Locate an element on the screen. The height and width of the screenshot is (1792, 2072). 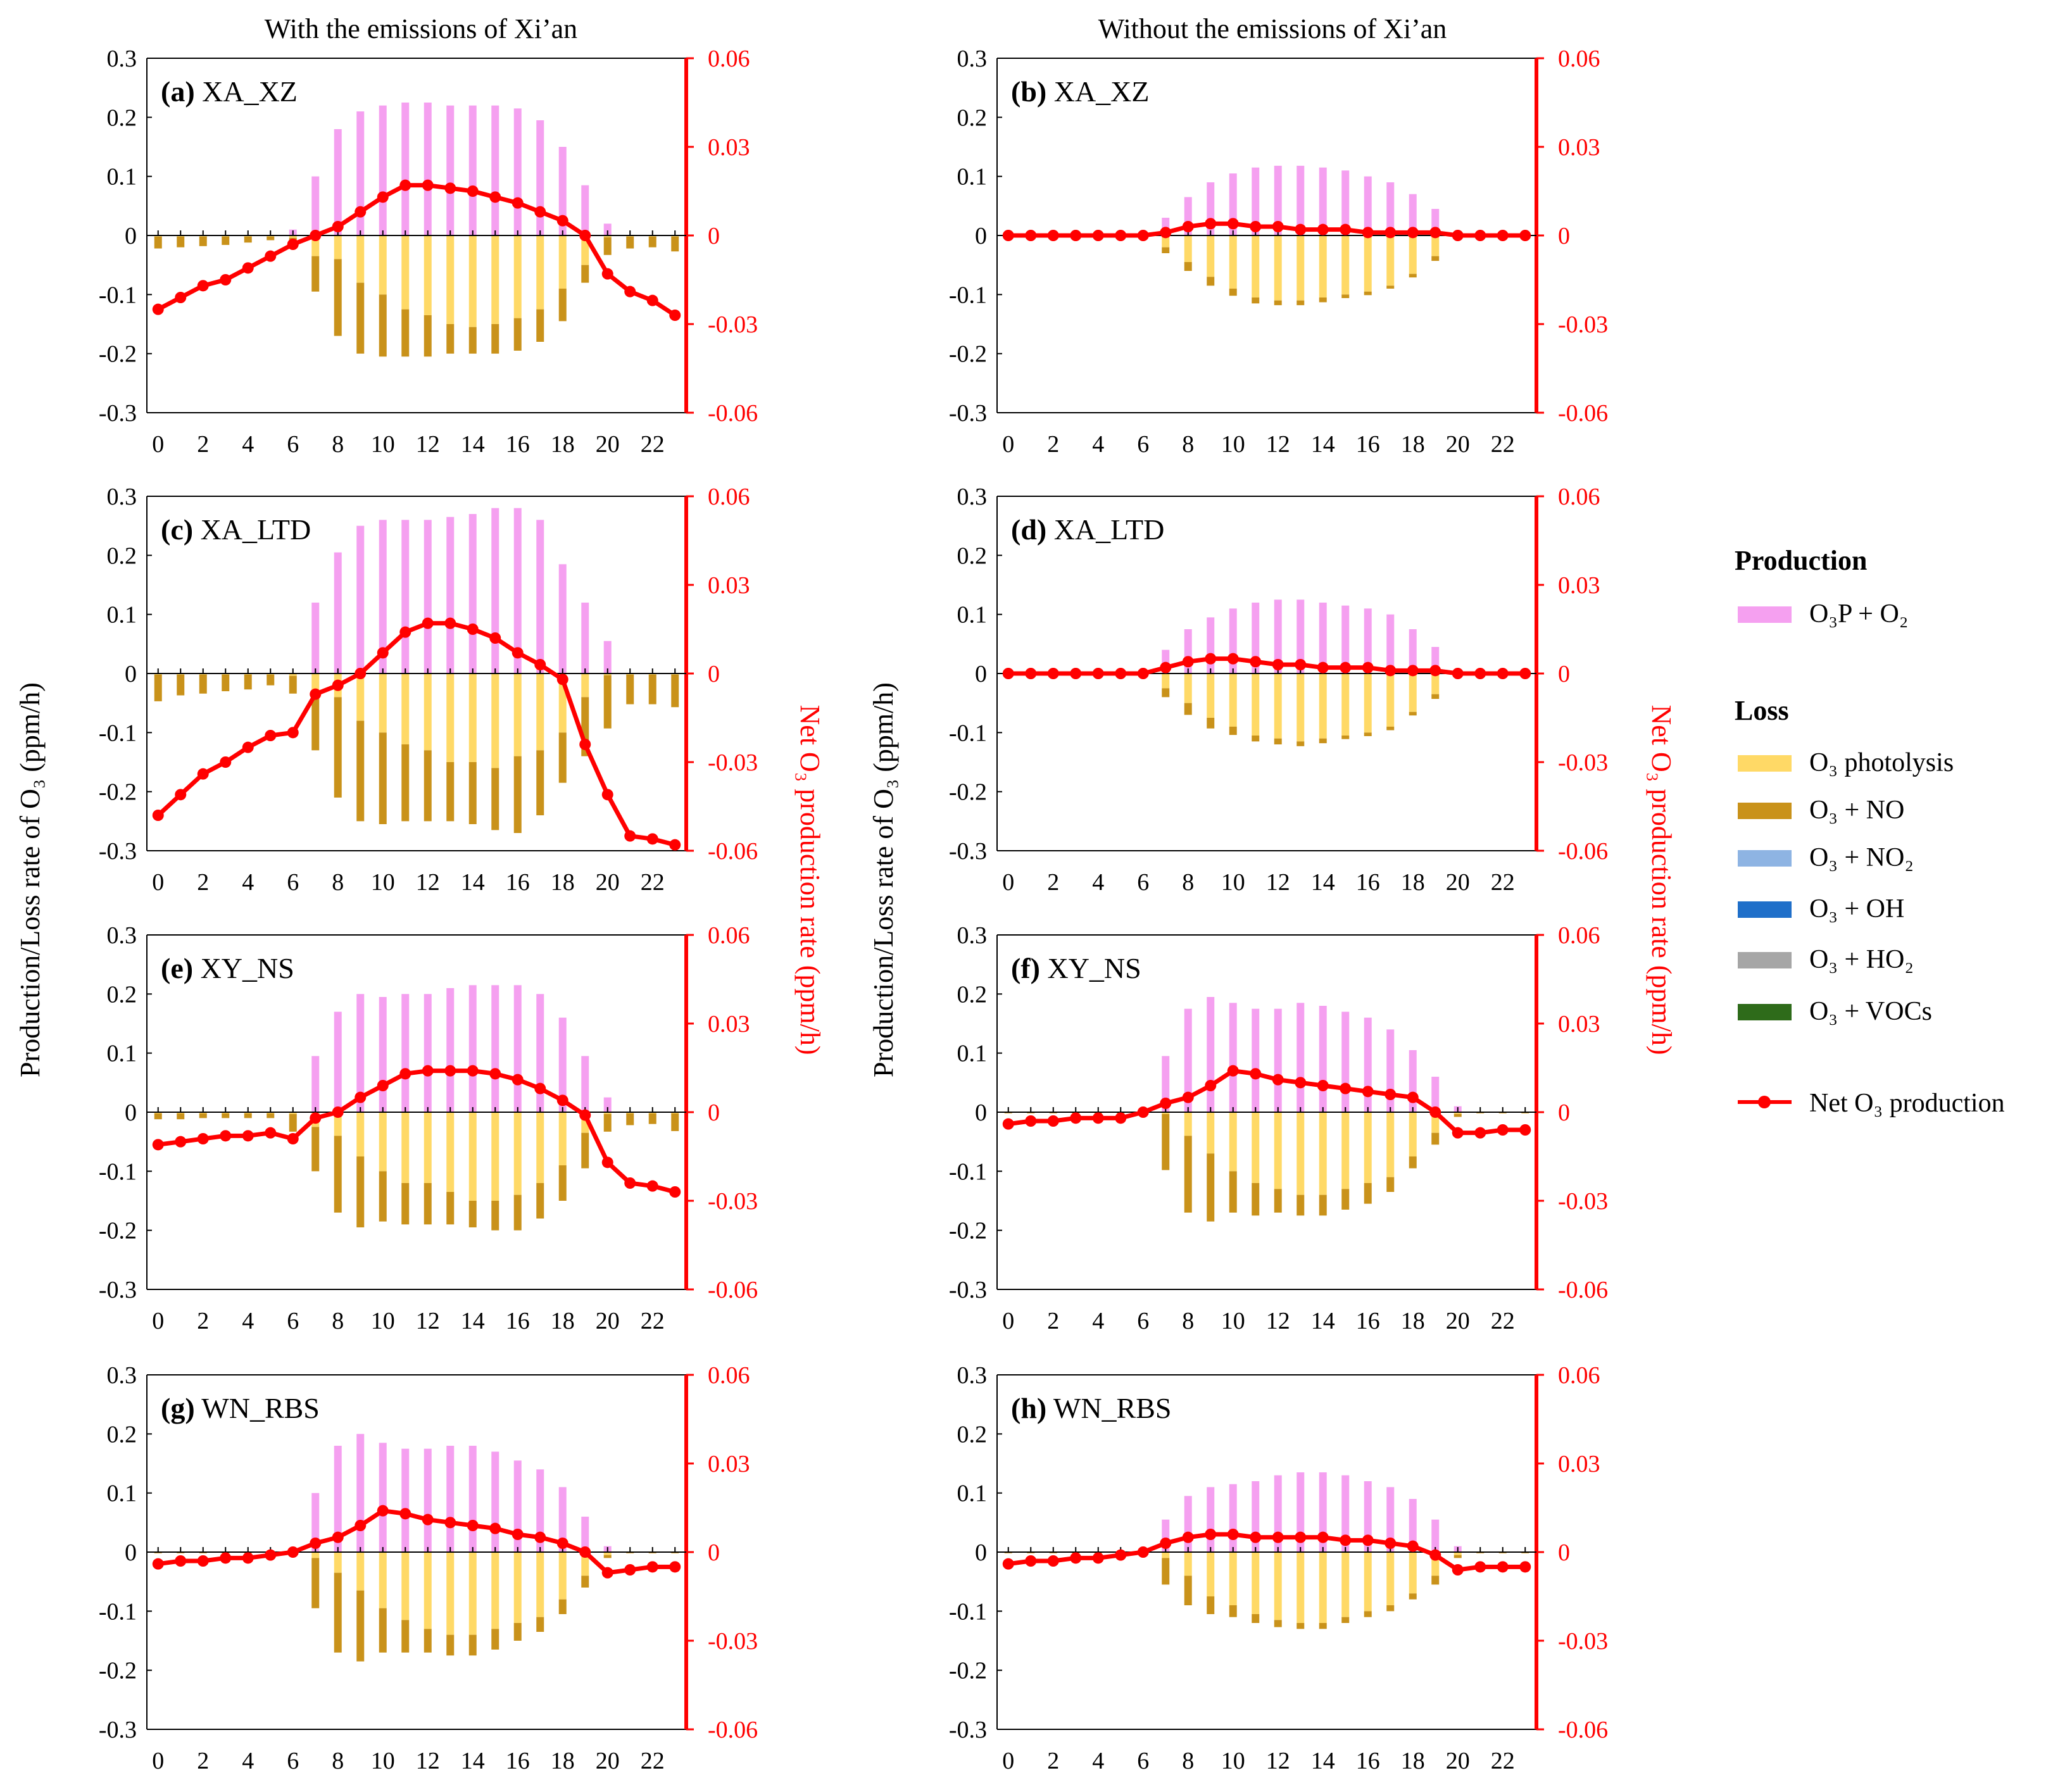
legend-net-marker is located at coordinates (1765, 1102).